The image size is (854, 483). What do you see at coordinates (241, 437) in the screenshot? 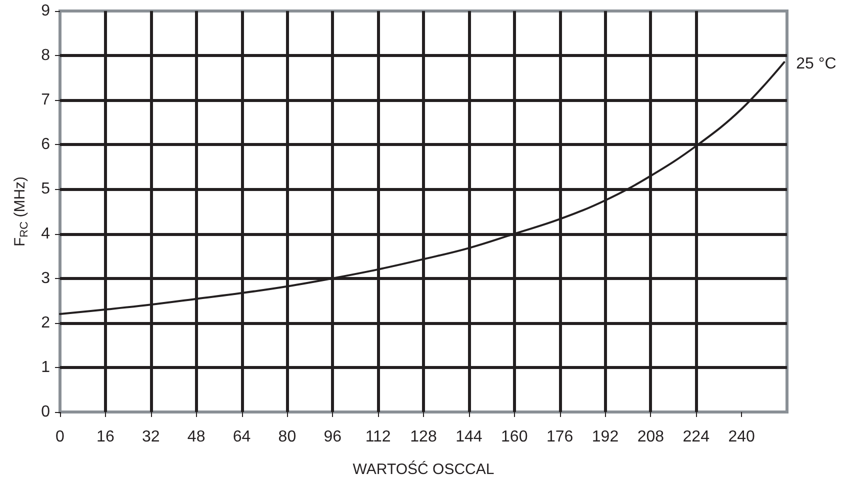
I see `x-tick-label: 64` at bounding box center [241, 437].